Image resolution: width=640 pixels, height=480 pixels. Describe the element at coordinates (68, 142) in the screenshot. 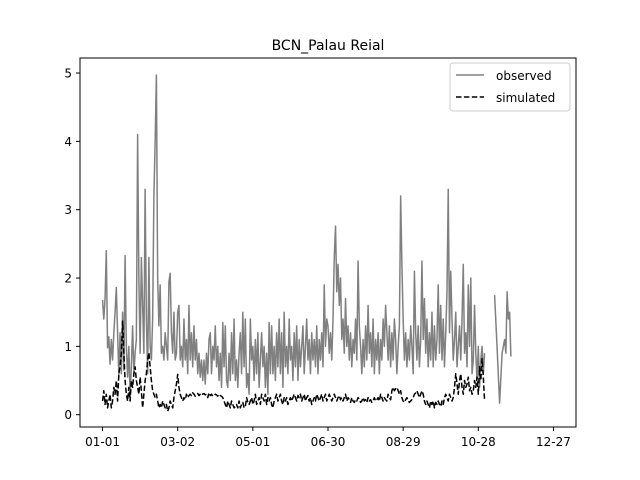

I see `y-tick-label: 4` at that location.